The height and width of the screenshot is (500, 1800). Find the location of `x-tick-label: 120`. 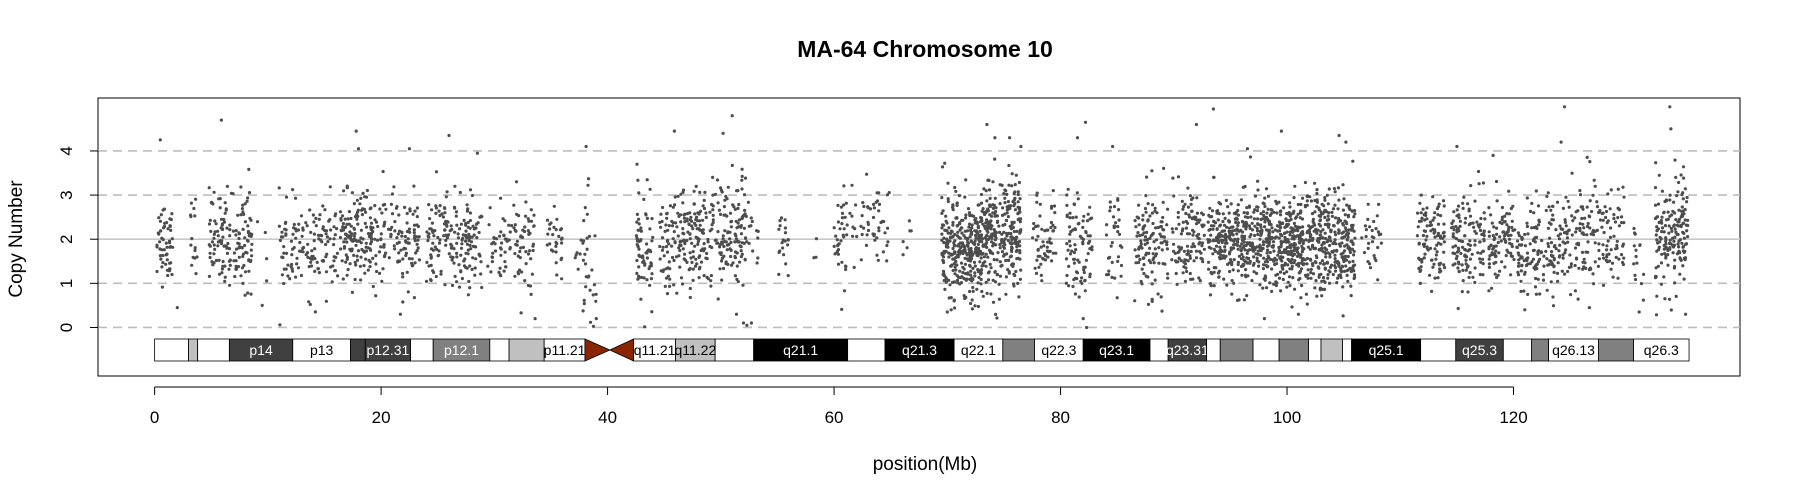

x-tick-label: 120 is located at coordinates (1513, 417).